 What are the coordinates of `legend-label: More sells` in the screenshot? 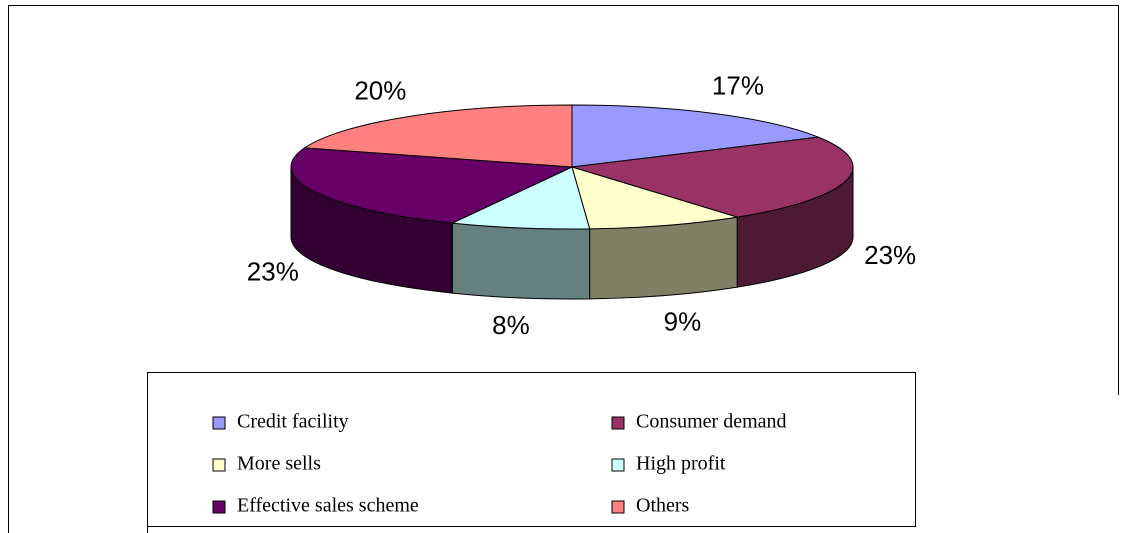 It's located at (279, 464).